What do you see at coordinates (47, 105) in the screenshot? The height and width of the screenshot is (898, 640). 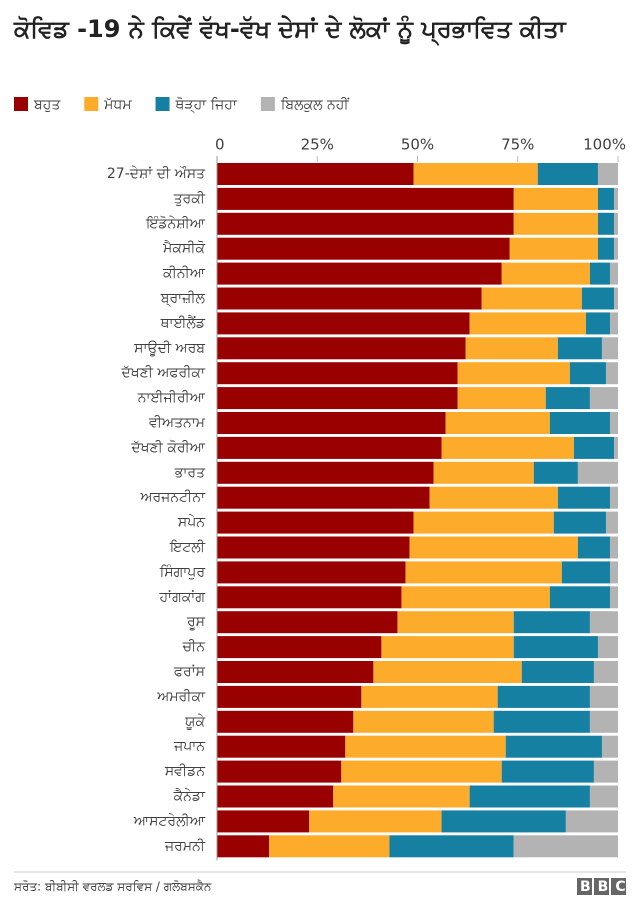 I see `legend-label: ਬਹੁਤ` at bounding box center [47, 105].